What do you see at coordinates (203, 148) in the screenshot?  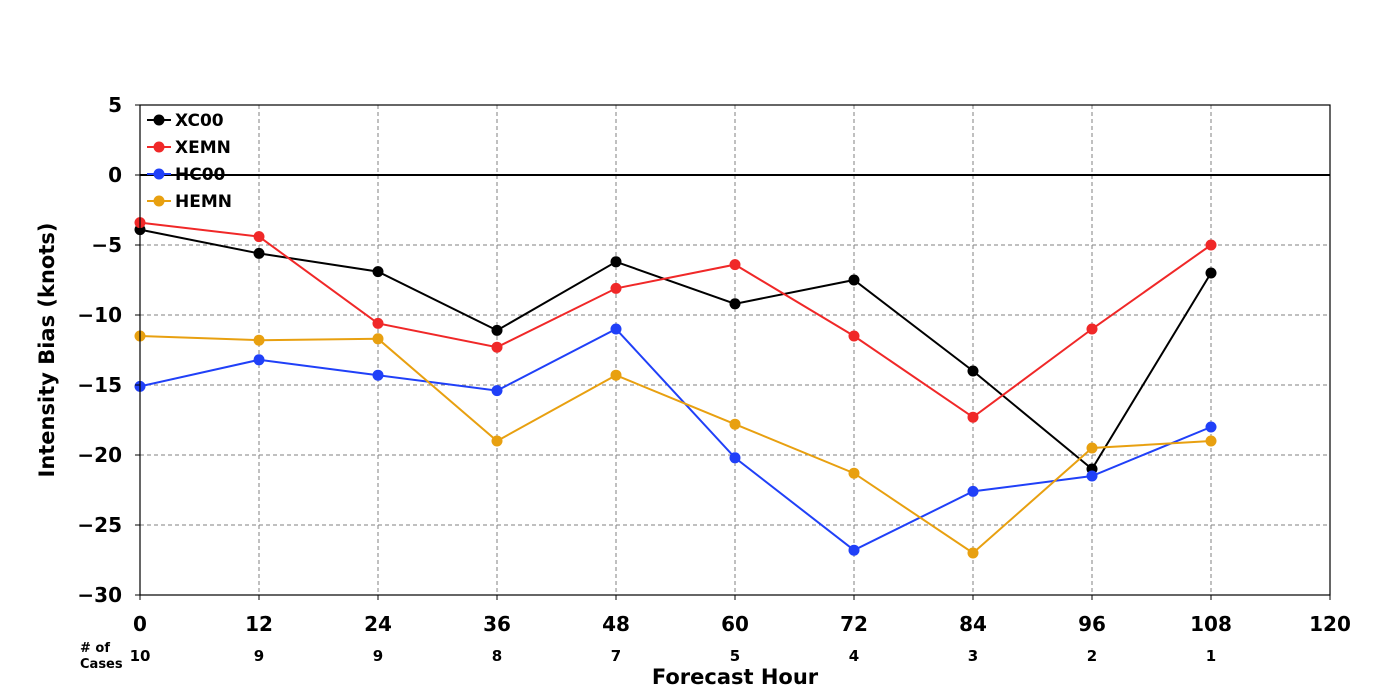 I see `legend-label: XEMN` at bounding box center [203, 148].